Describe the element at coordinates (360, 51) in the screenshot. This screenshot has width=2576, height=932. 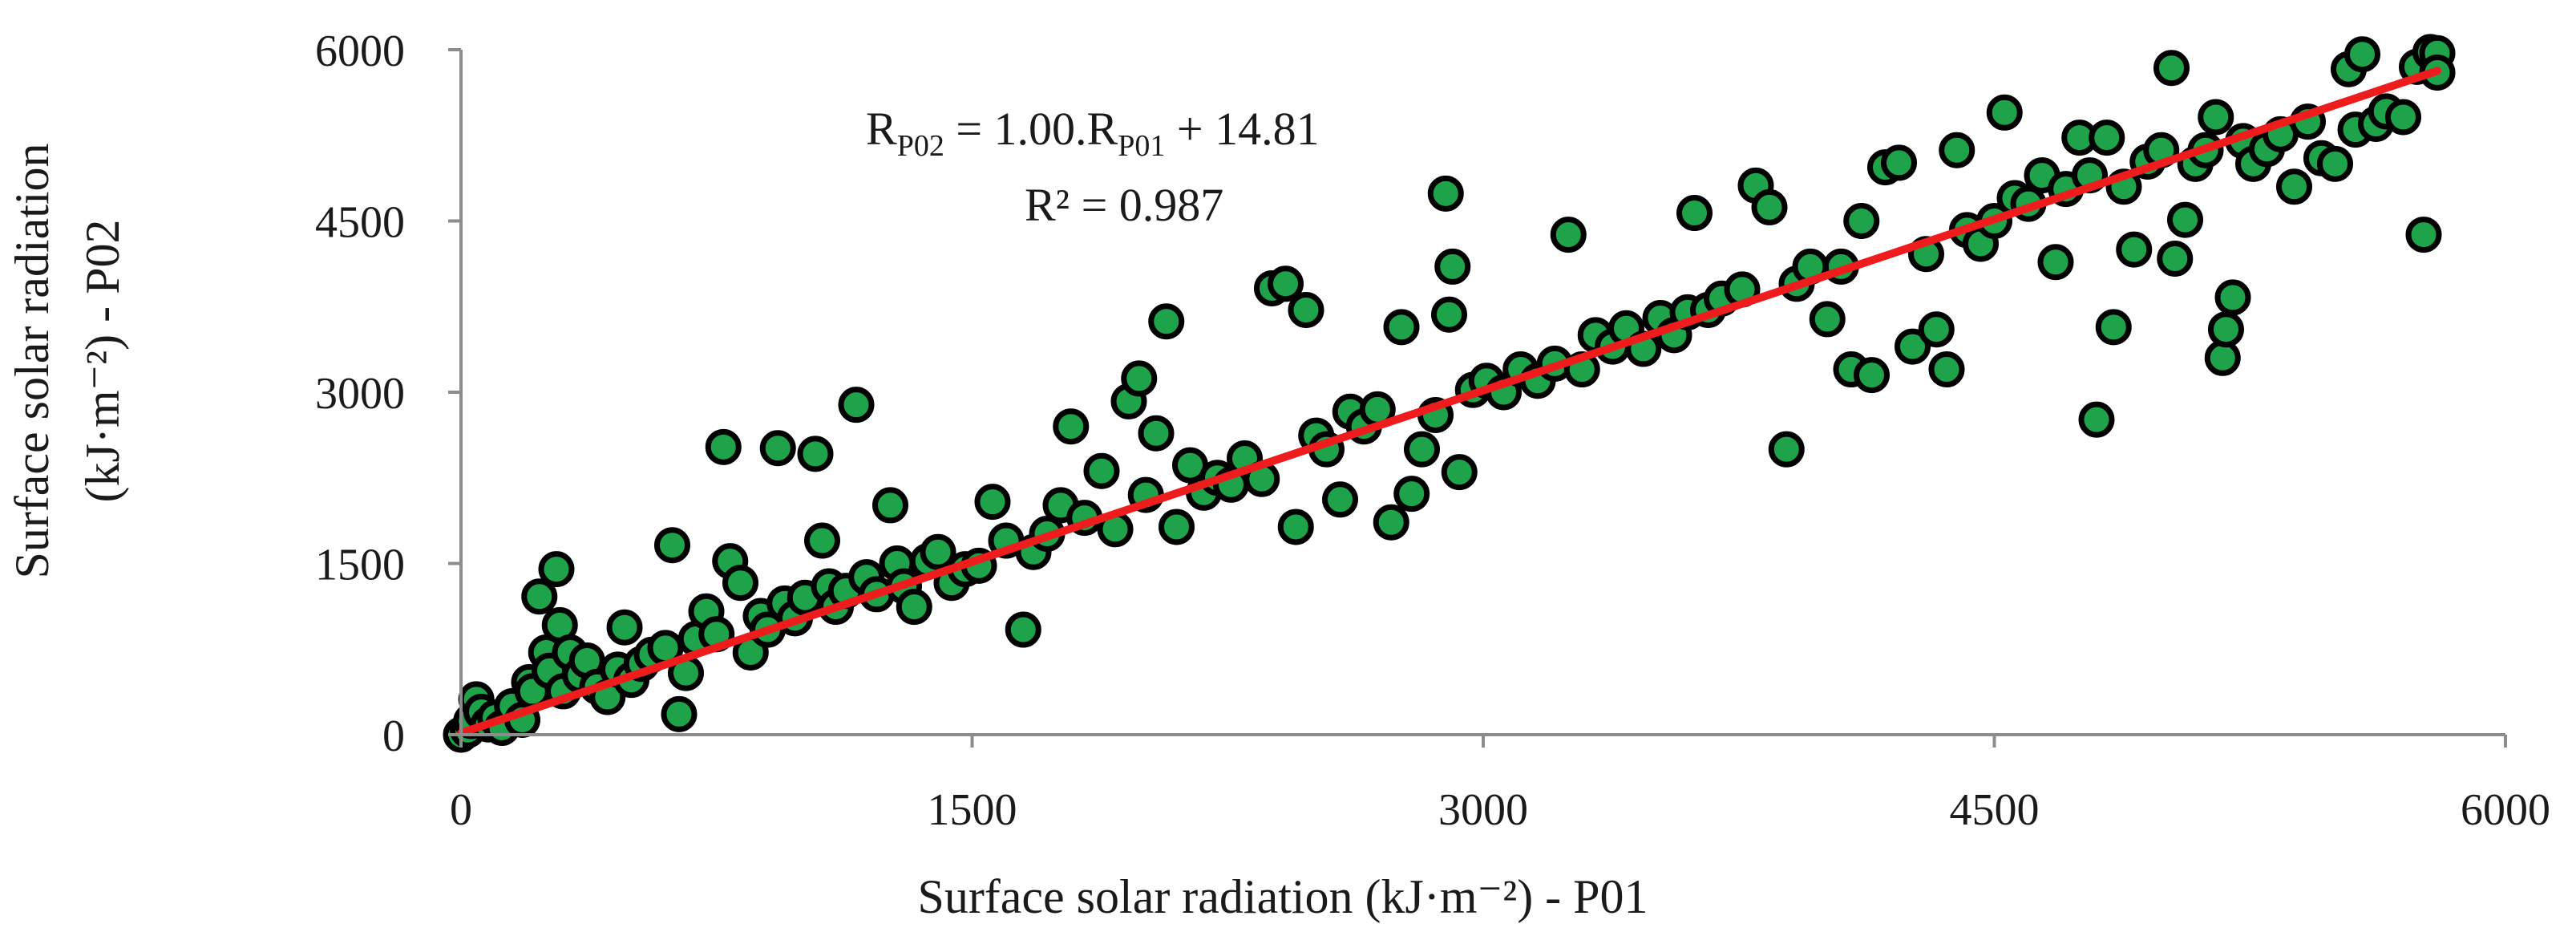
I see `y-tick-label: 6000` at that location.